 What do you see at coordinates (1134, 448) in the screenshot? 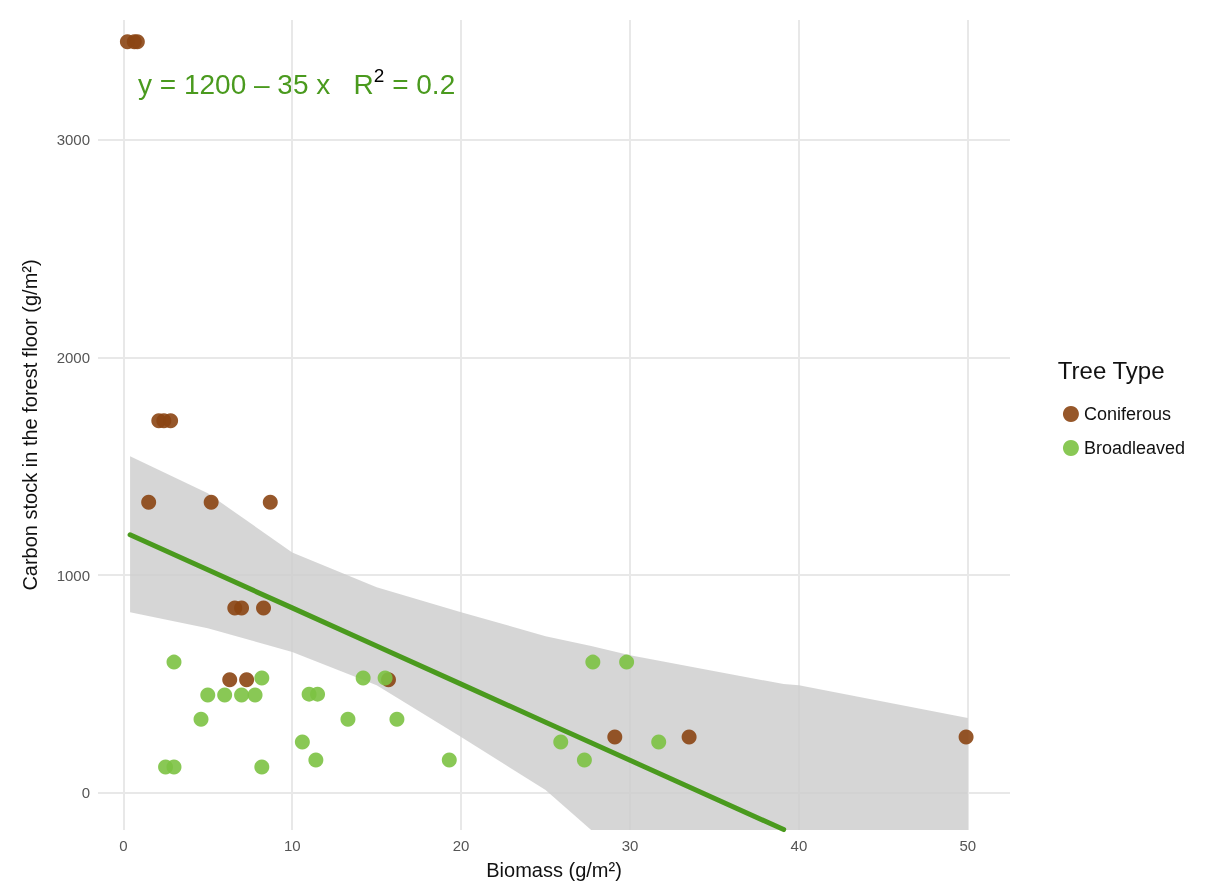
I see `legend-label: Broadleaved` at bounding box center [1134, 448].